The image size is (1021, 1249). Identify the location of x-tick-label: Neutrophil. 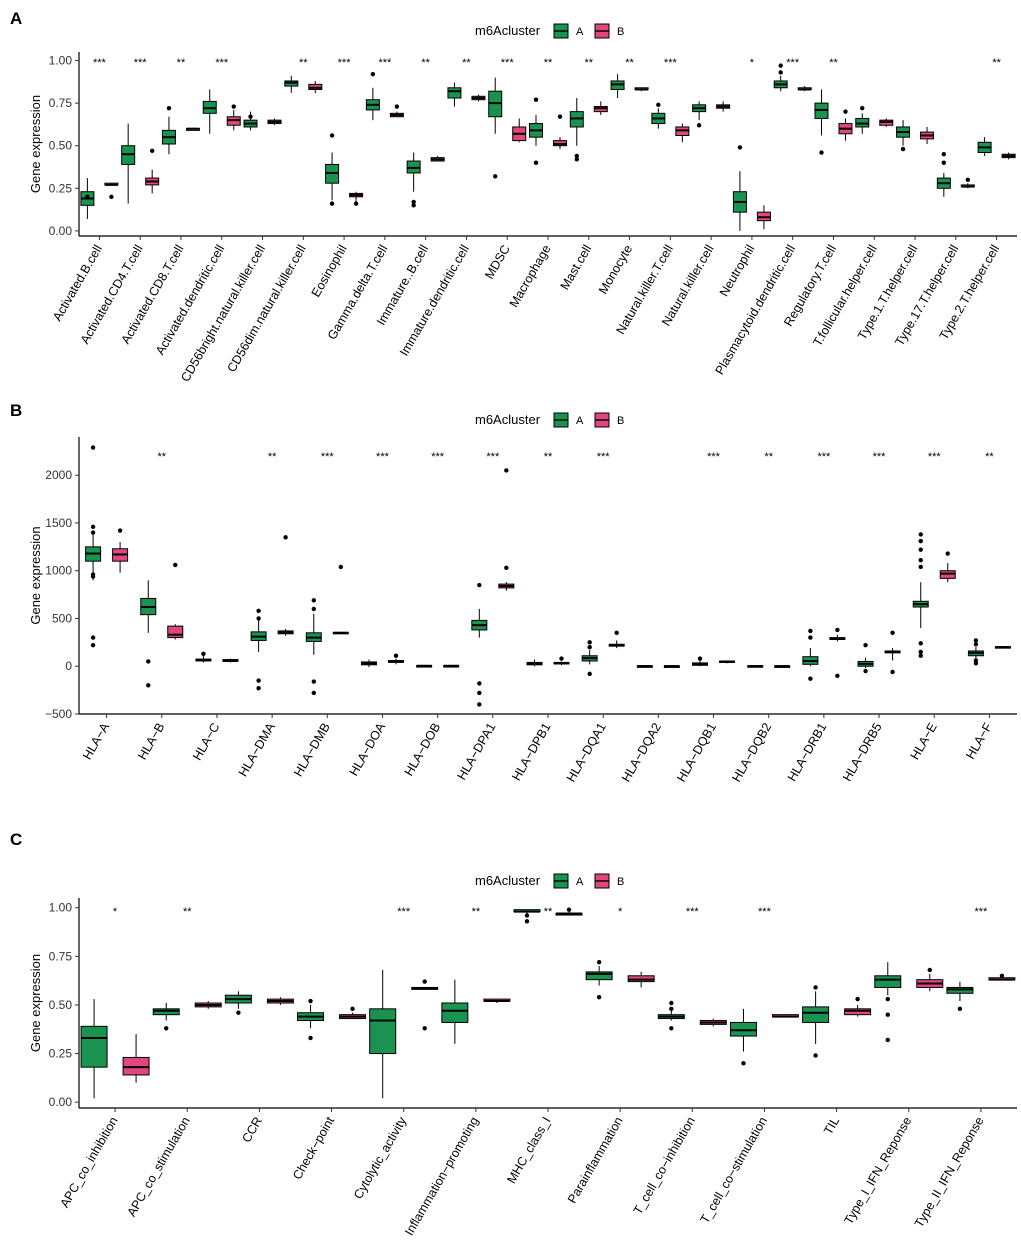
(737, 271).